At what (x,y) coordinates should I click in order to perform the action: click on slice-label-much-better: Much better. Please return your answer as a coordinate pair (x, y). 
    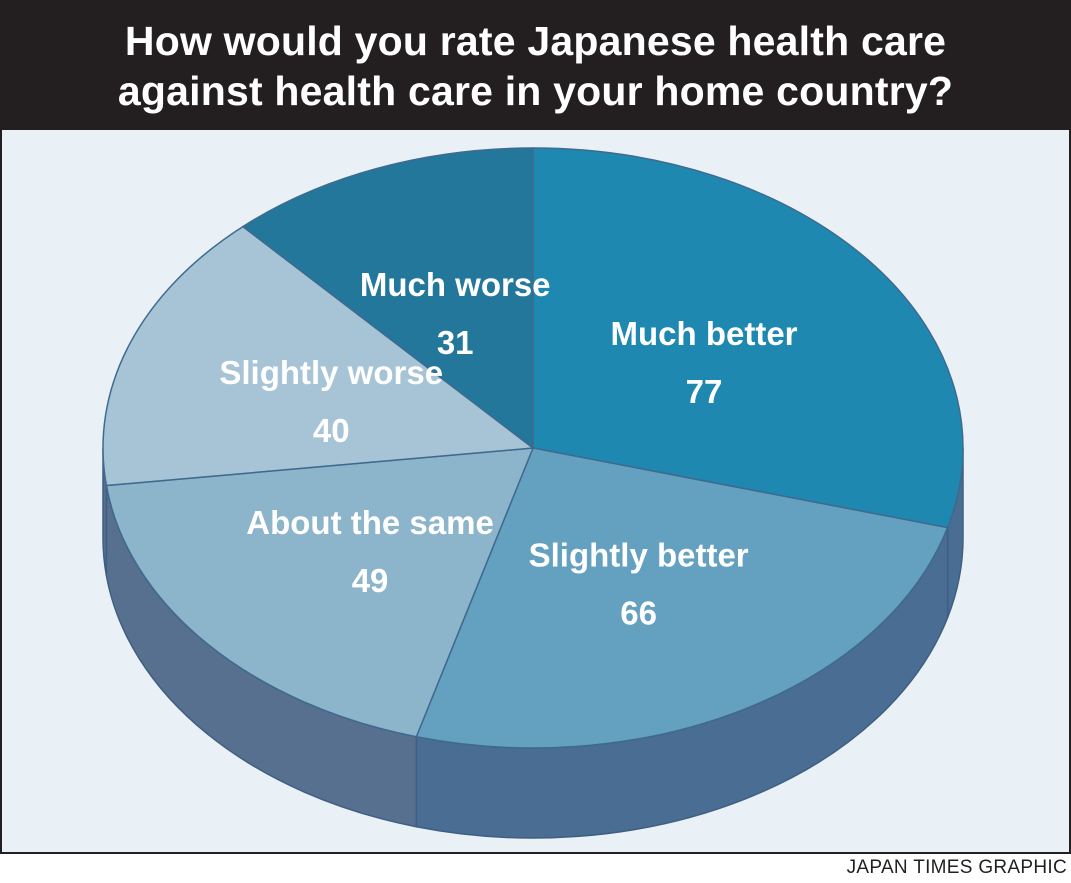
    Looking at the image, I should click on (704, 333).